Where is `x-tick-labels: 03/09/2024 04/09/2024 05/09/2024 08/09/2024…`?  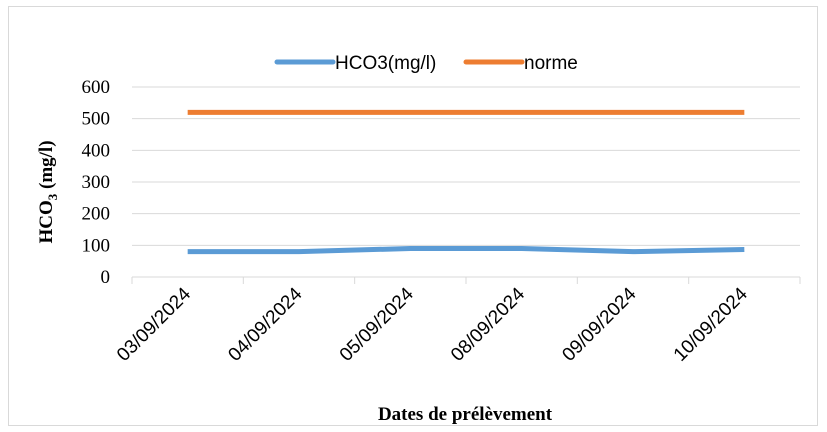
x-tick-labels: 03/09/2024 04/09/2024 05/09/2024 08/09/2024… is located at coordinates (432, 324).